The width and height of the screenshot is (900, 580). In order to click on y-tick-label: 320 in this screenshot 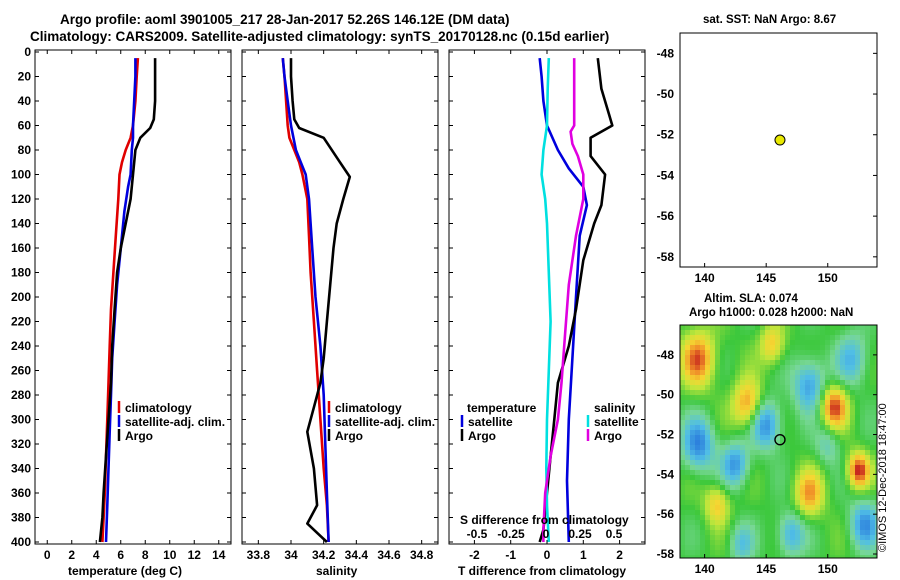, I will do `click(21, 444)`.